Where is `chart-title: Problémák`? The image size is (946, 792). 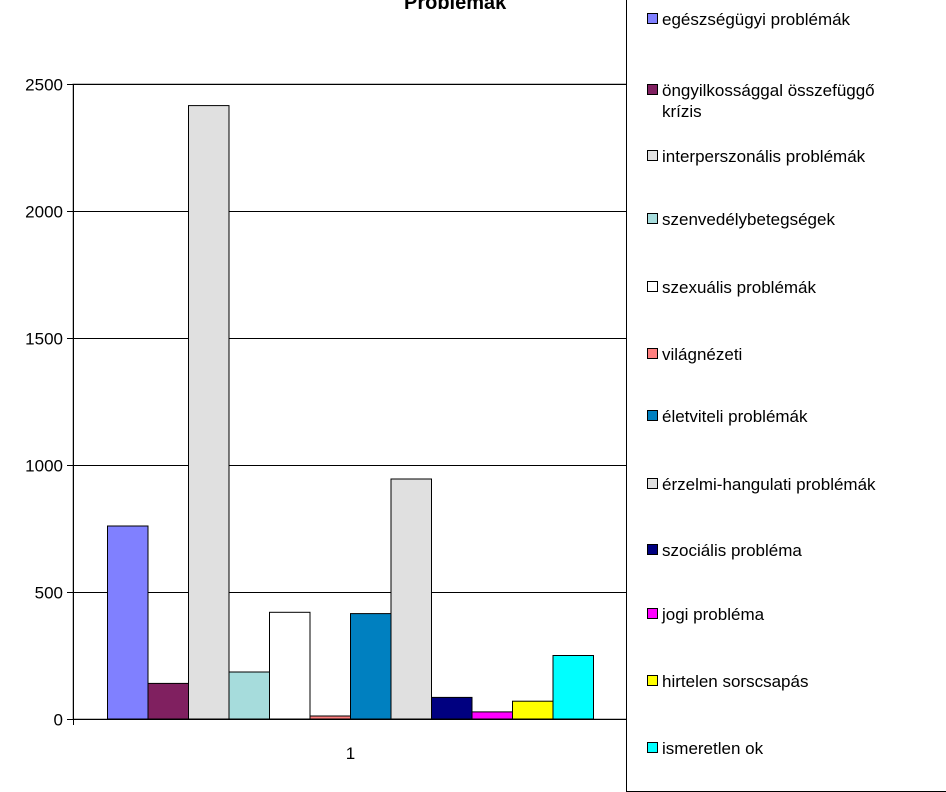
chart-title: Problémák is located at coordinates (455, 7).